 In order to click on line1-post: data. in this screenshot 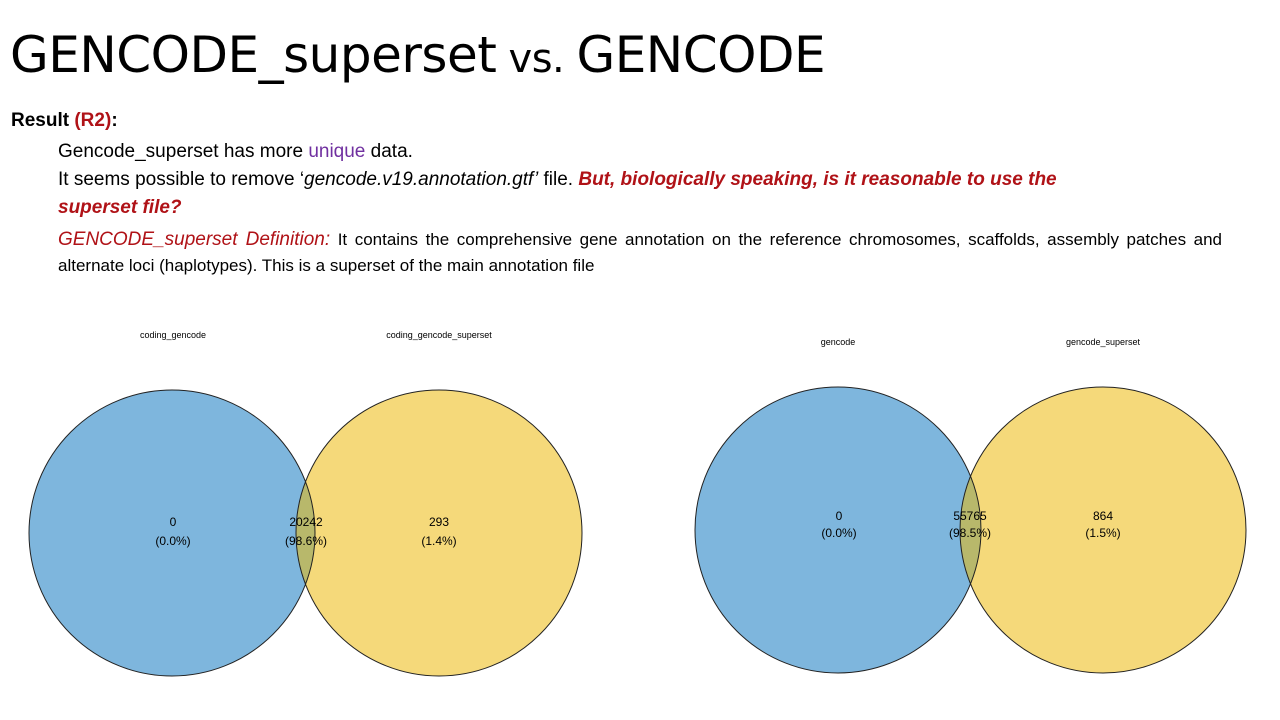, I will do `click(389, 151)`.